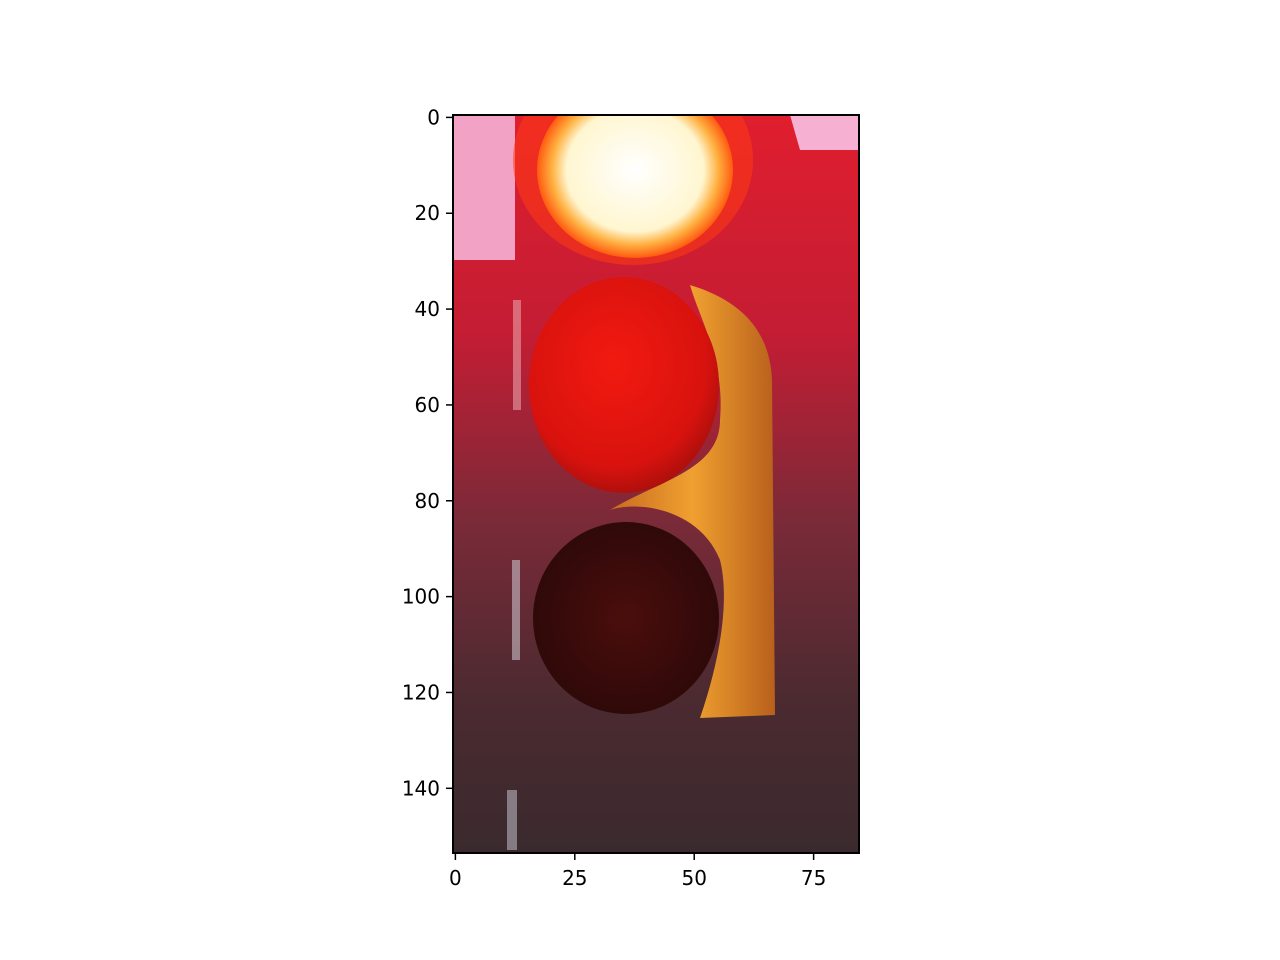  What do you see at coordinates (516, 610) in the screenshot?
I see `pole-highlight-lower` at bounding box center [516, 610].